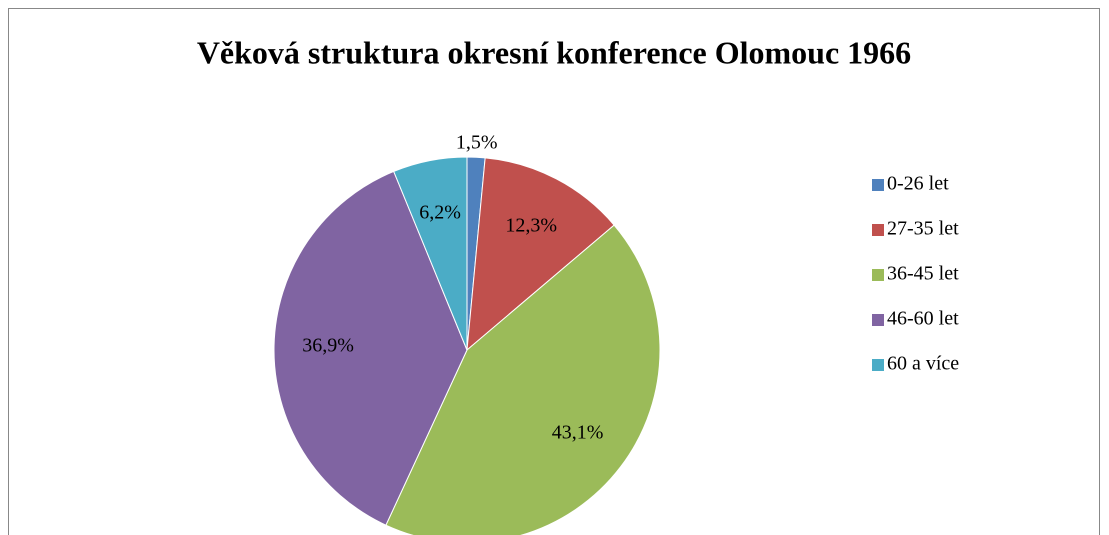  What do you see at coordinates (328, 346) in the screenshot?
I see `data-label: 36,9%` at bounding box center [328, 346].